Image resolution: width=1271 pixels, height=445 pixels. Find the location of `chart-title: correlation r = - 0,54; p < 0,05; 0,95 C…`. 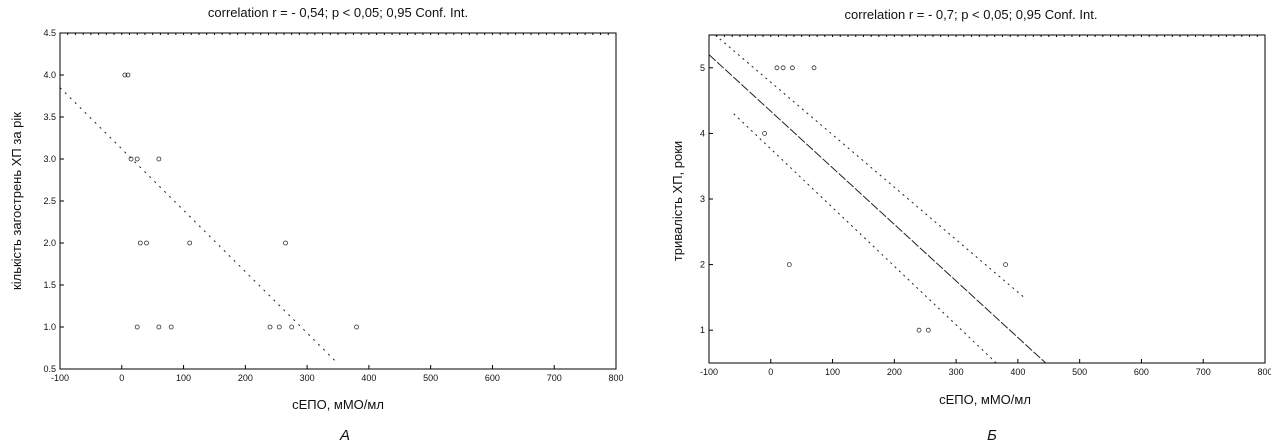

chart-title: correlation r = - 0,54; p < 0,05; 0,95 C… is located at coordinates (338, 12).